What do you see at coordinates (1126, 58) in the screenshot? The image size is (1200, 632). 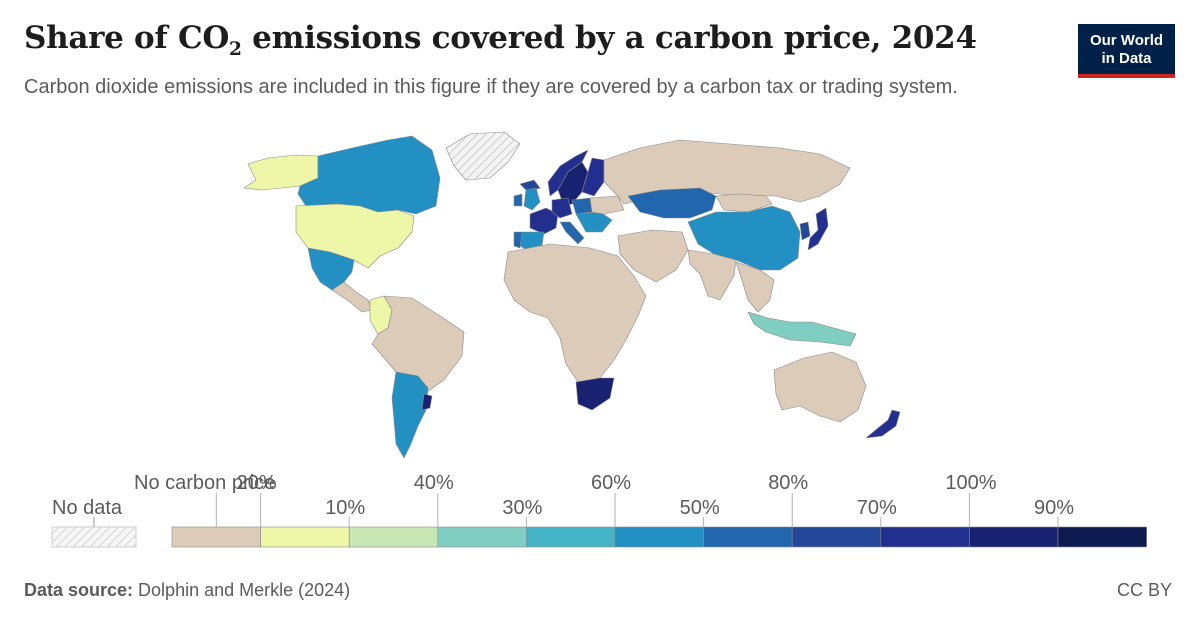 I see `logo-line-2: in Data` at bounding box center [1126, 58].